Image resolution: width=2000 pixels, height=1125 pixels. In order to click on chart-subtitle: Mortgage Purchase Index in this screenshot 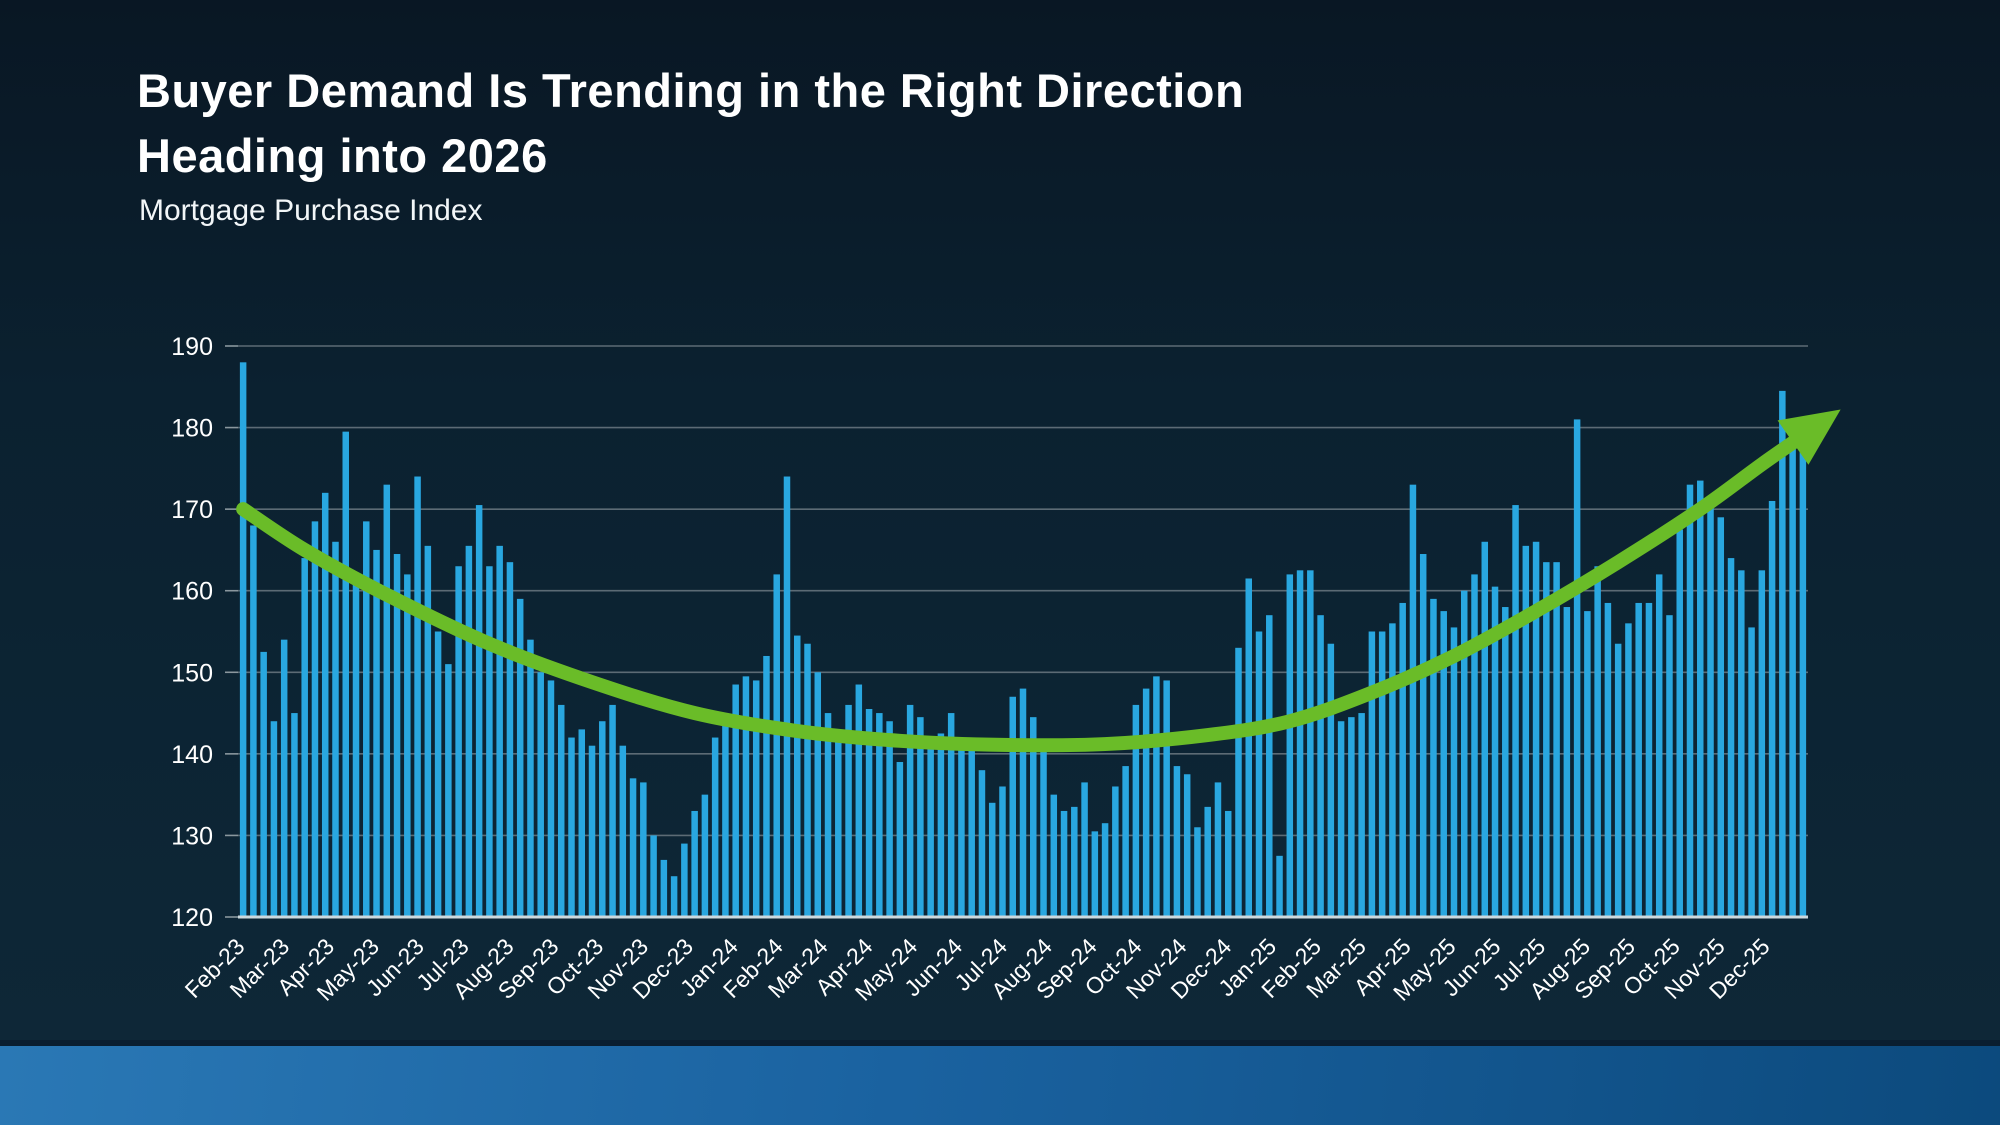, I will do `click(311, 210)`.